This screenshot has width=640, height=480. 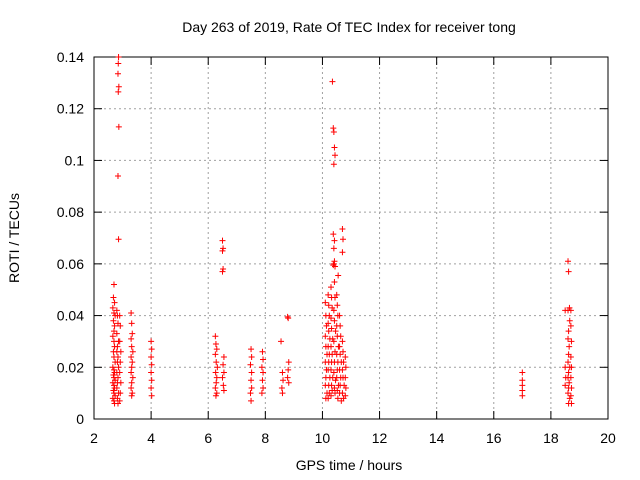 What do you see at coordinates (75, 160) in the screenshot?
I see `y-tick-label: 0.1` at bounding box center [75, 160].